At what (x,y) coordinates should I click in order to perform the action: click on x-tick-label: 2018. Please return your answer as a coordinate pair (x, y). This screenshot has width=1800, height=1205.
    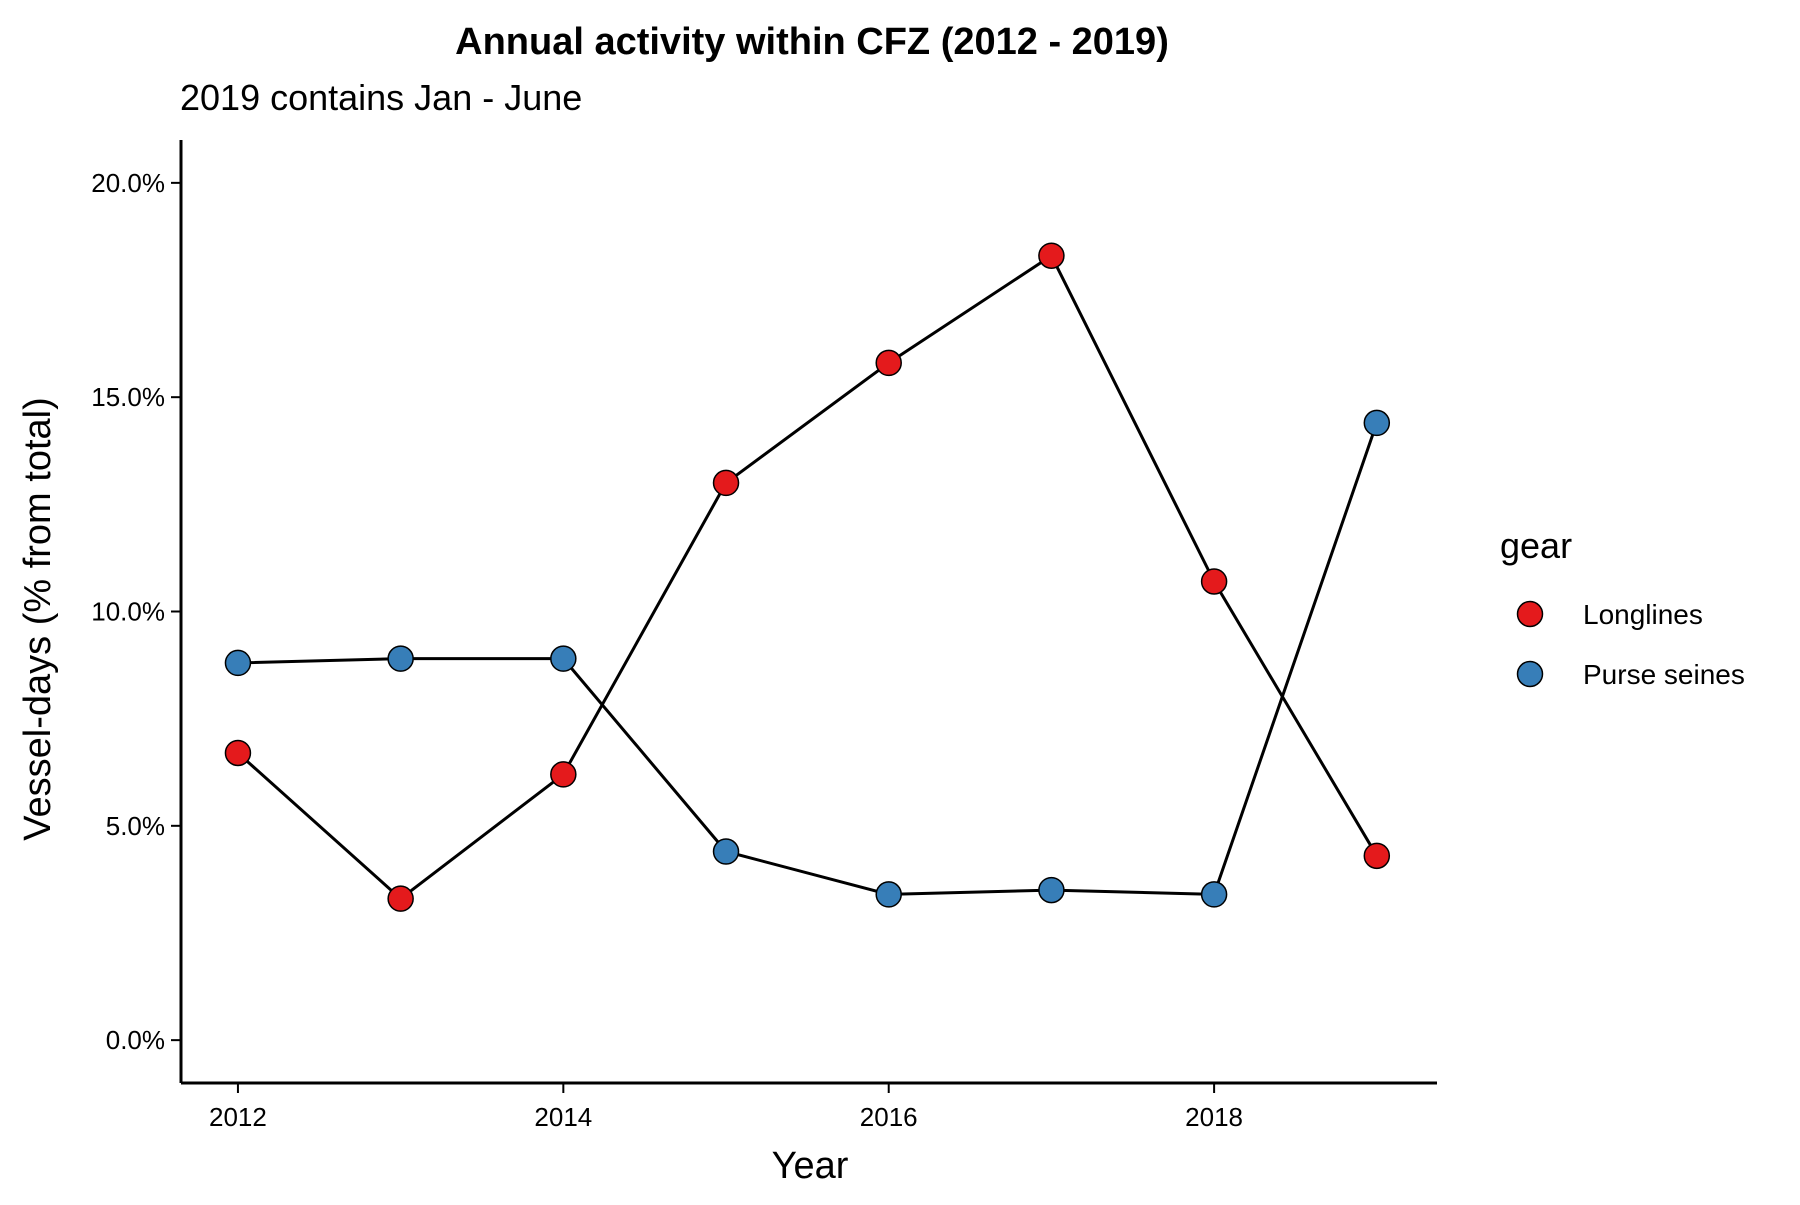
    Looking at the image, I should click on (1214, 1117).